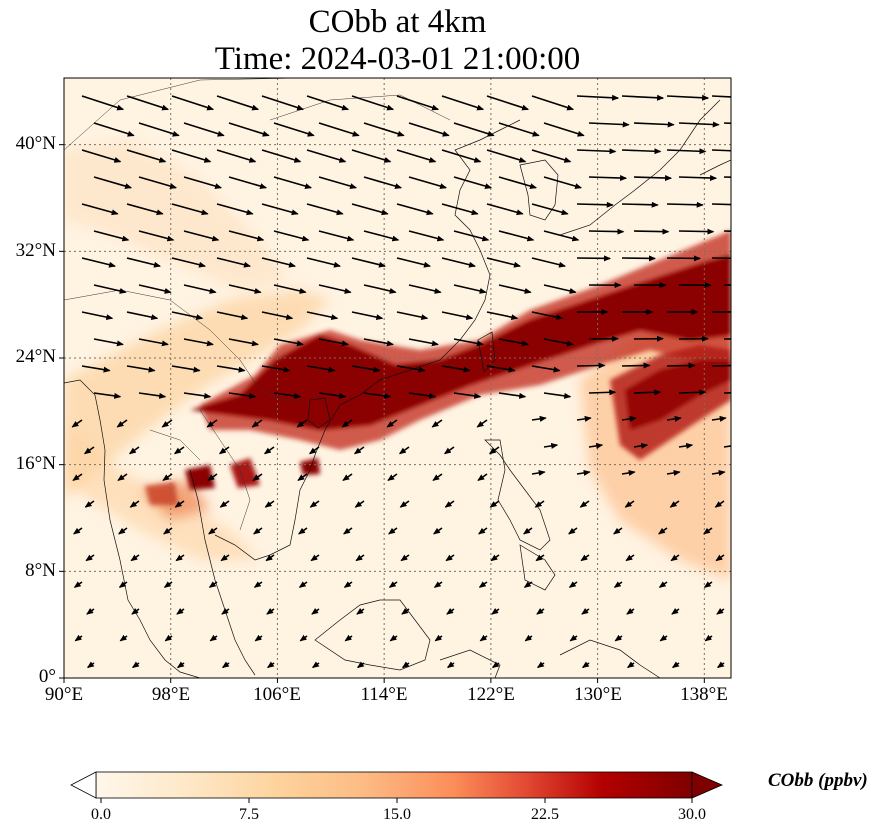 The image size is (887, 836). What do you see at coordinates (83, 785) in the screenshot?
I see `colorbar-extend-min` at bounding box center [83, 785].